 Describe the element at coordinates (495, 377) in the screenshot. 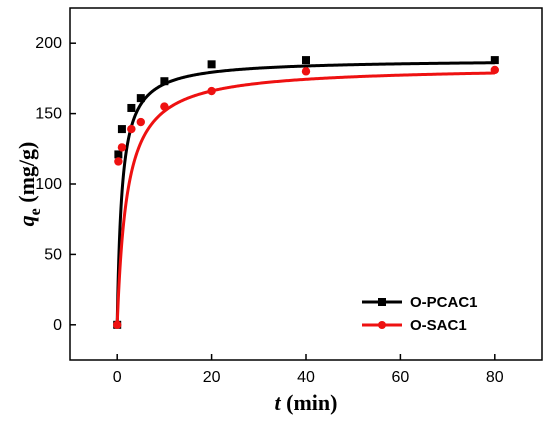

I see `x-tick-label: 80` at that location.